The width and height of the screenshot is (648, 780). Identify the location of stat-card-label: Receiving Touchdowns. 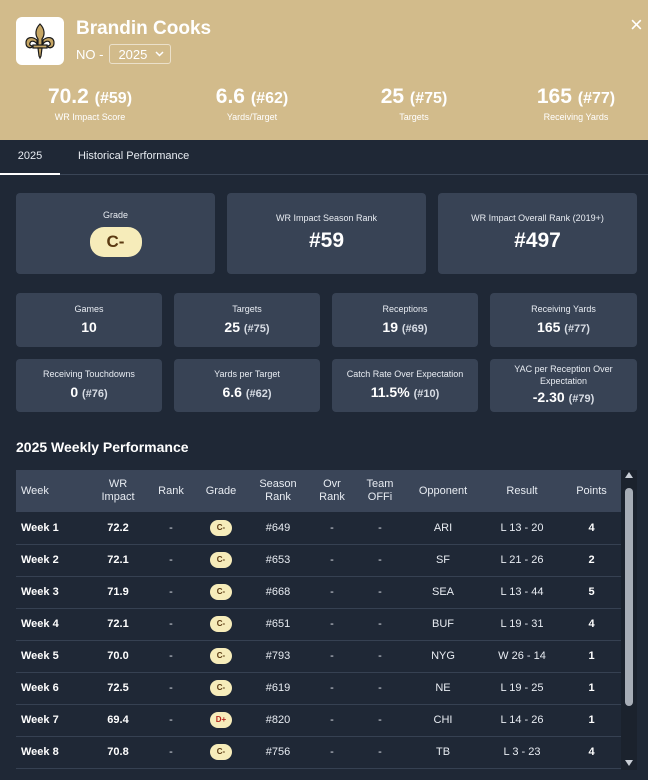
(89, 374).